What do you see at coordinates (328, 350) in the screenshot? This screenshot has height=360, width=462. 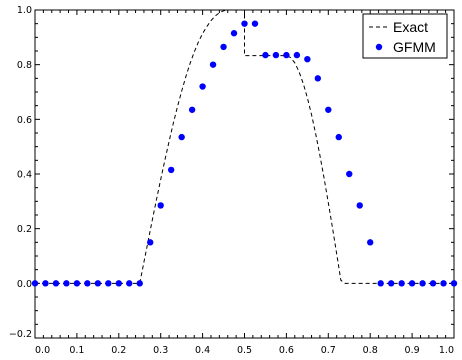 I see `x-tick-label: 0.7` at bounding box center [328, 350].